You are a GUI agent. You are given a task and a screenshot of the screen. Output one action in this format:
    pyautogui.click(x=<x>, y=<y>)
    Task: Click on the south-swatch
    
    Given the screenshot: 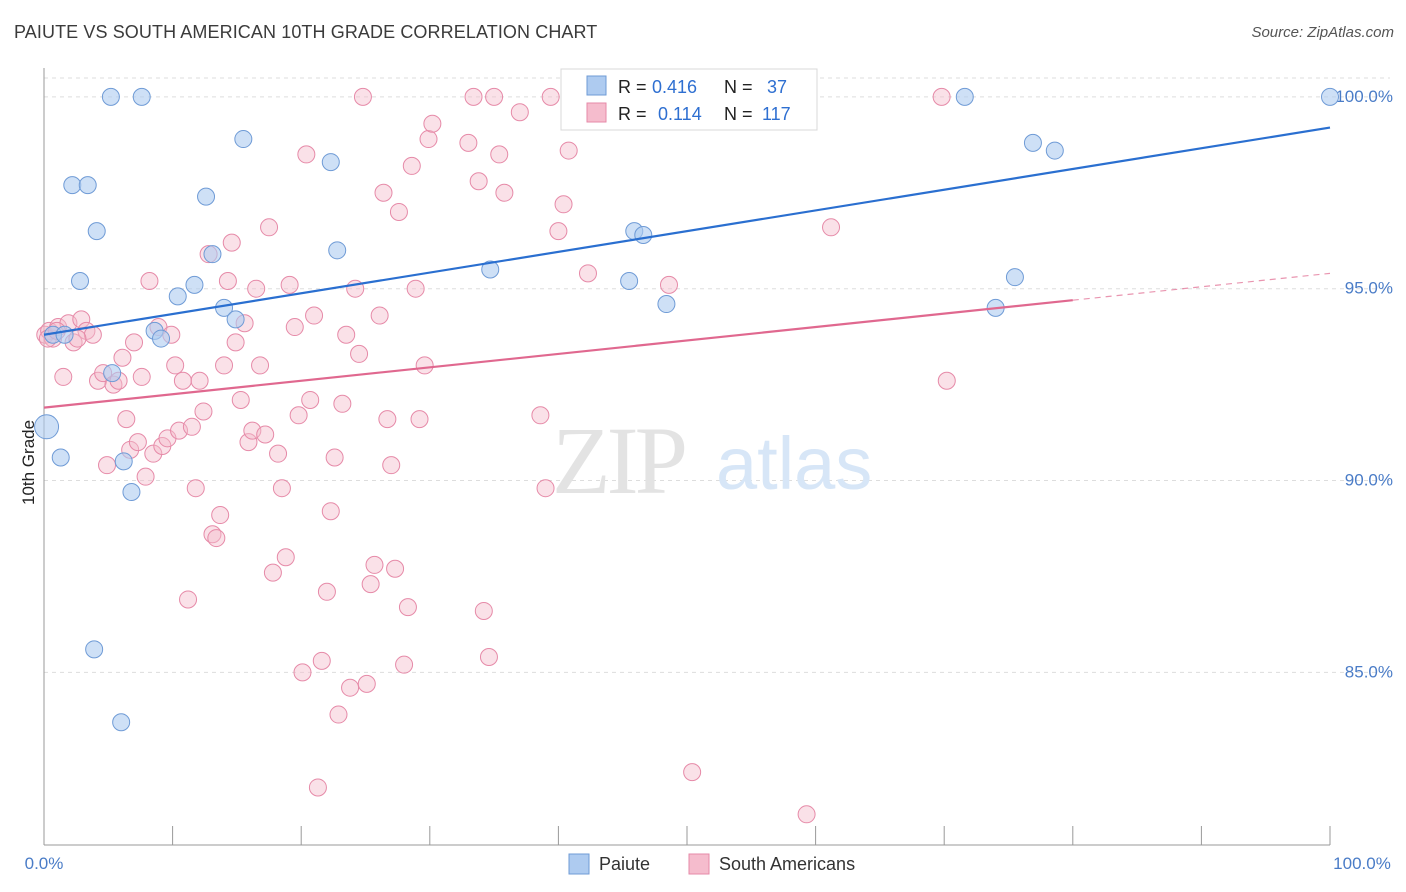 What is the action you would take?
    pyautogui.click(x=596, y=112)
    